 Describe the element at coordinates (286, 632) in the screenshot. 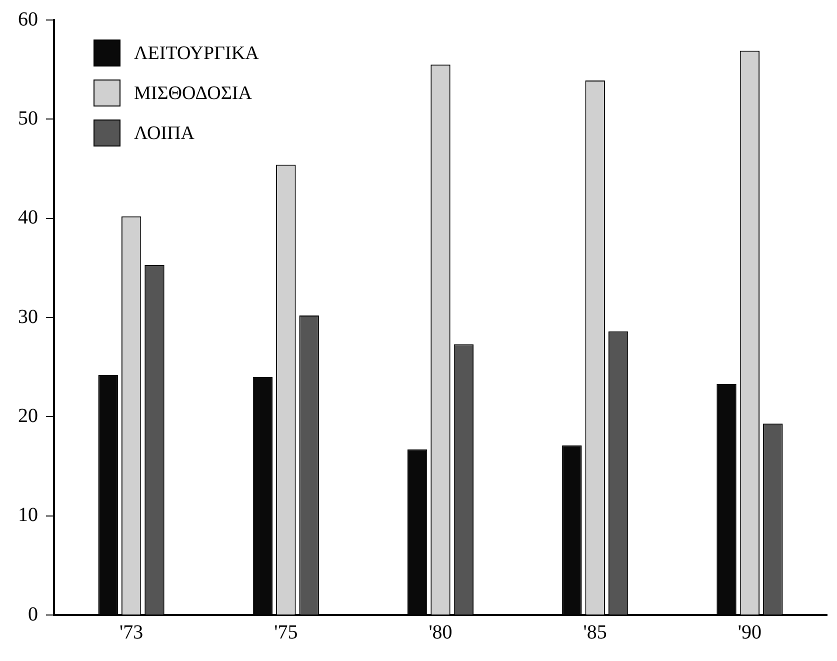

I see `x-tick-label: '75` at that location.